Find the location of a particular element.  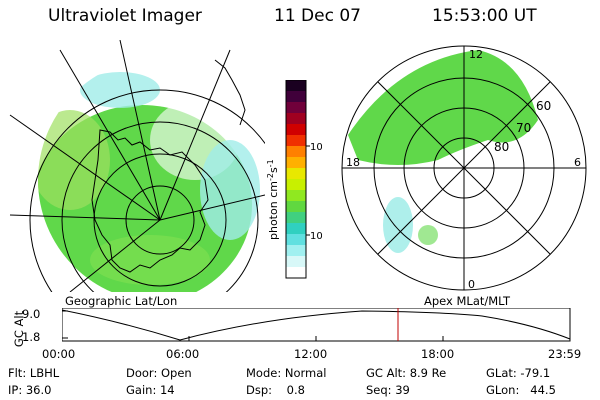

colorbar-scale is located at coordinates (296, 179).